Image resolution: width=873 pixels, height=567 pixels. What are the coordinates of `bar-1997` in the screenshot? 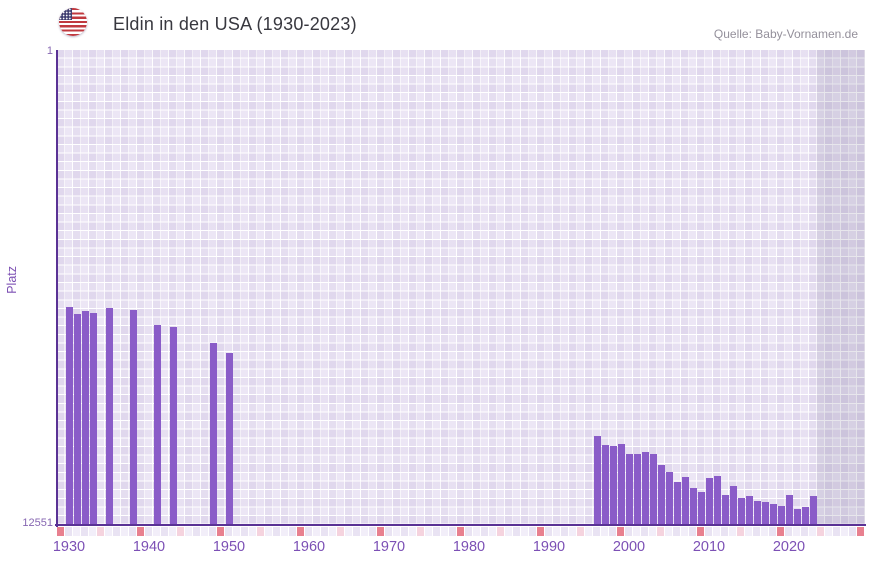 It's located at (605, 484).